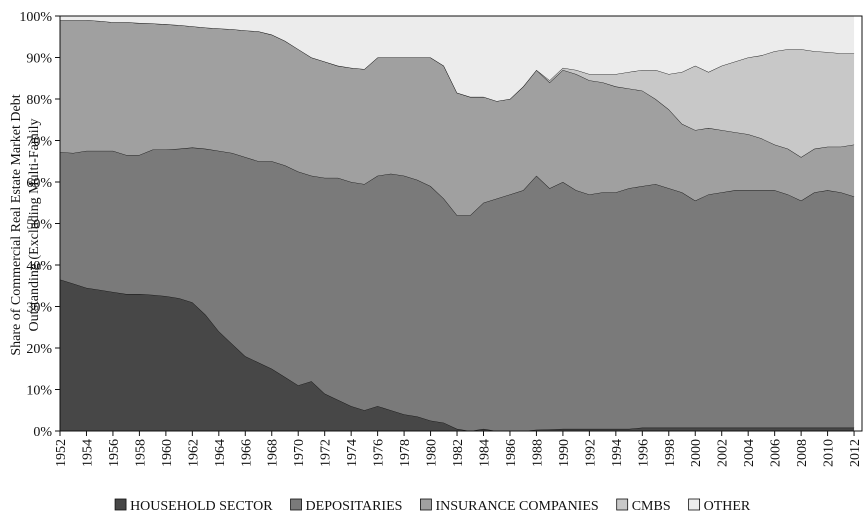 The width and height of the screenshot is (866, 522). Describe the element at coordinates (749, 453) in the screenshot. I see `x-tick-label: 2004` at that location.